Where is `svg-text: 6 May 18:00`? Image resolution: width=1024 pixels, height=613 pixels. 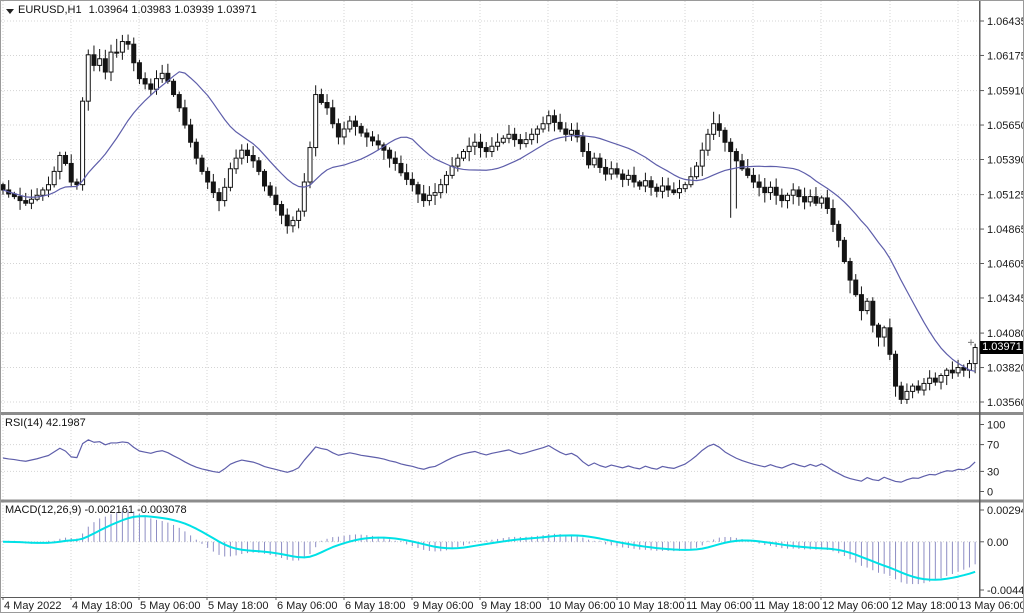
svg-text: 6 May 18:00 is located at coordinates (375, 606).